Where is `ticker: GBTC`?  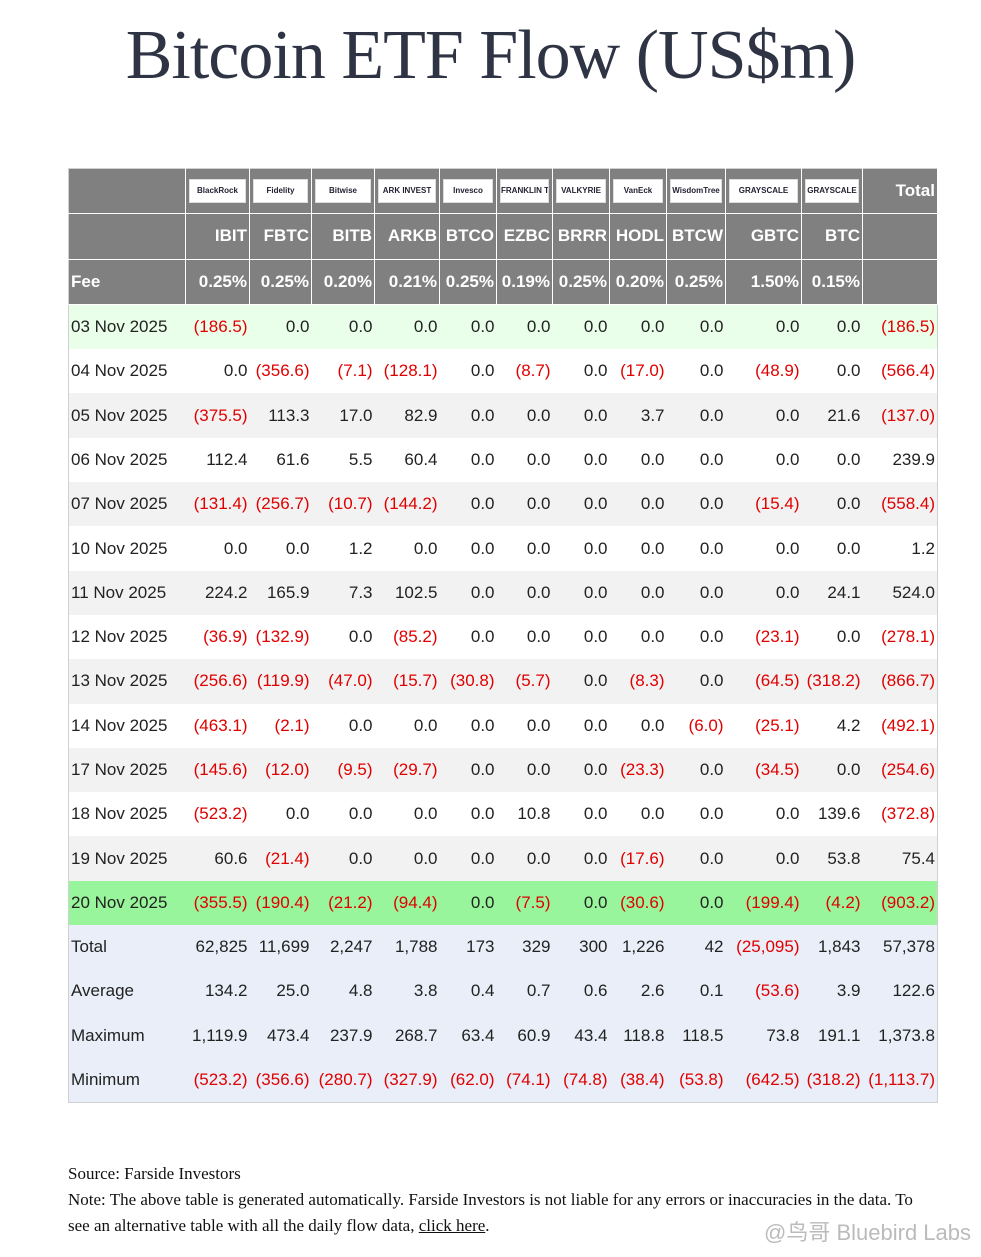 ticker: GBTC is located at coordinates (763, 236).